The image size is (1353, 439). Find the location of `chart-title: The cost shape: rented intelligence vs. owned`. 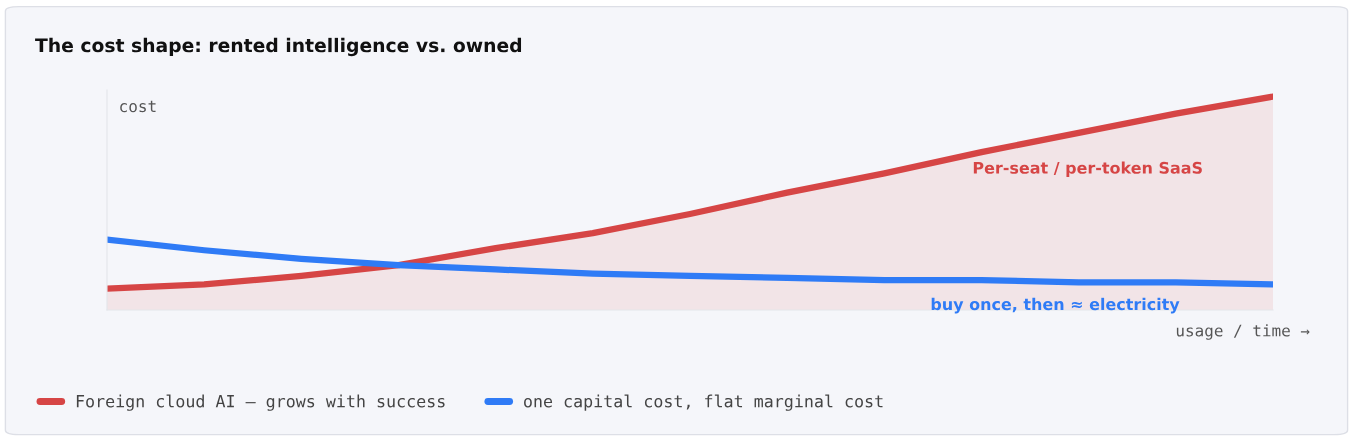

chart-title: The cost shape: rented intelligence vs. owned is located at coordinates (278, 47).